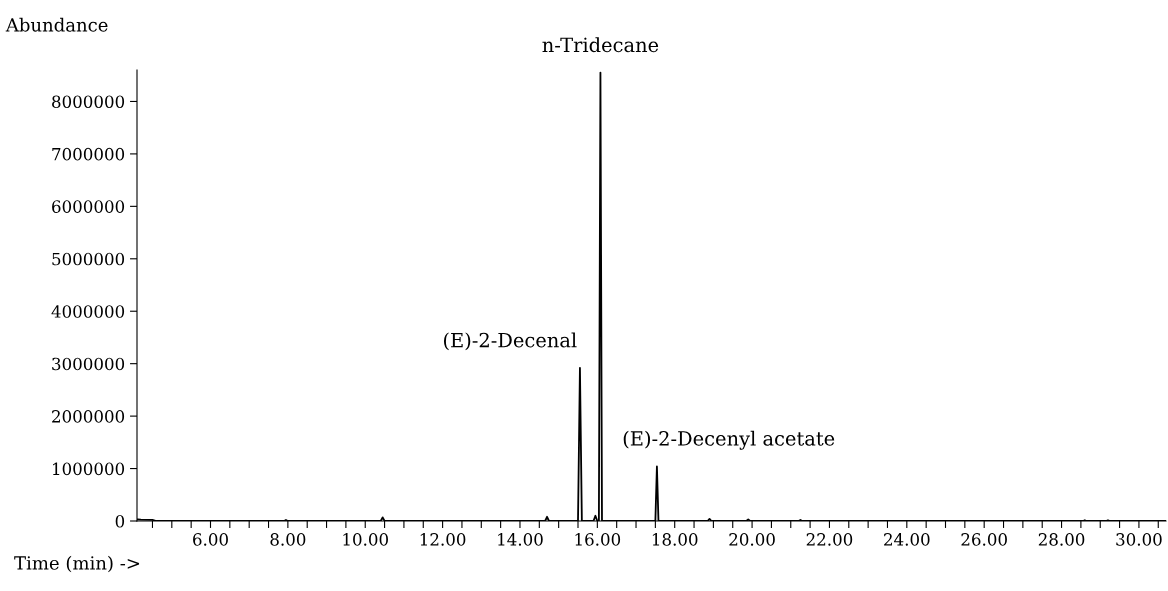 Image resolution: width=1168 pixels, height=591 pixels. I want to click on y-tick-label: 3000000, so click(88, 364).